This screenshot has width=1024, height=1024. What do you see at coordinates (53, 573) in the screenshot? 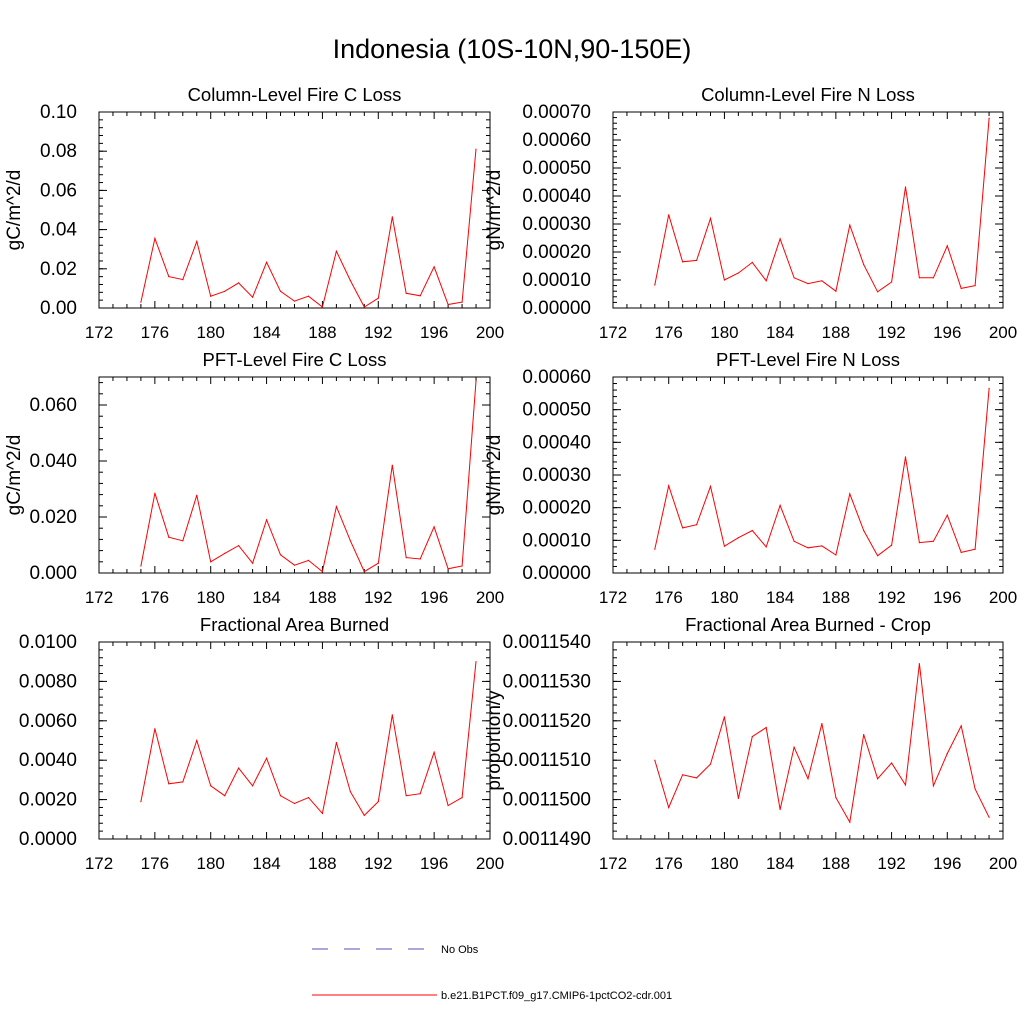
I see `y-tick-label: 0.000` at bounding box center [53, 573].